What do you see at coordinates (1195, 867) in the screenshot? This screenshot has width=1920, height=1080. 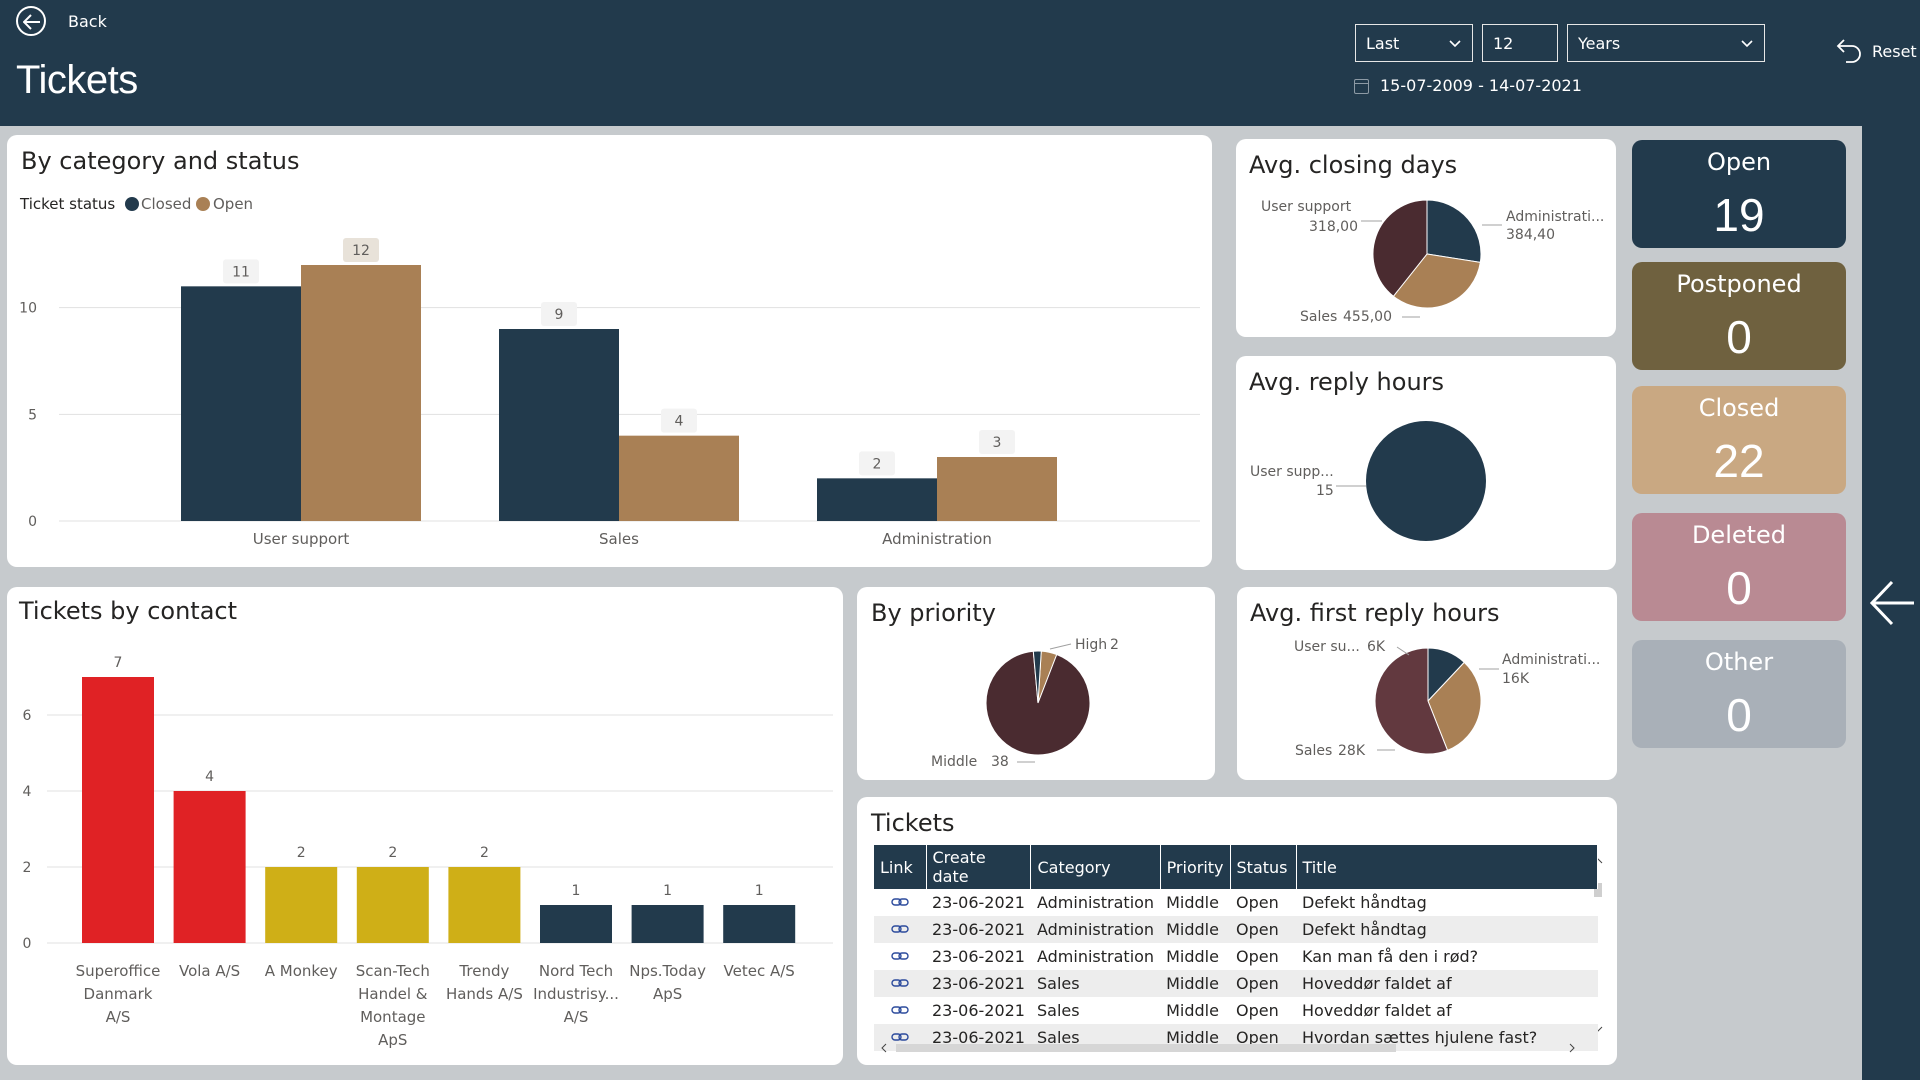 I see `column-header-priority: Priority` at bounding box center [1195, 867].